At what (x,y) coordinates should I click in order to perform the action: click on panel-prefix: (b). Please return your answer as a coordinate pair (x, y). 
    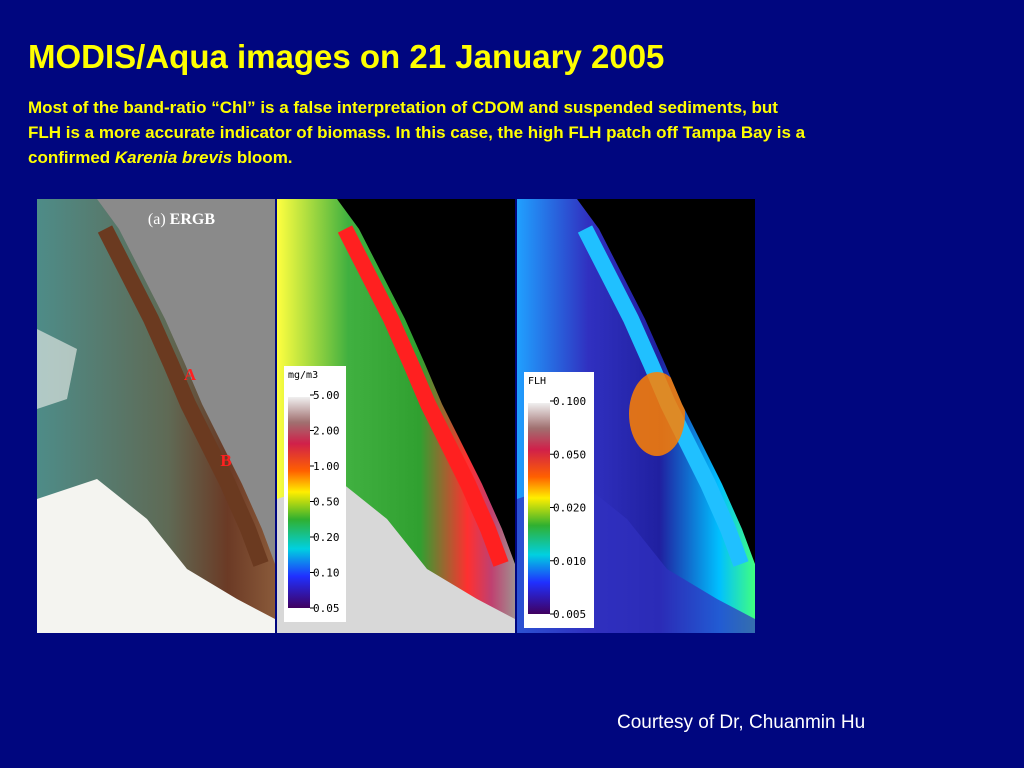
    Looking at the image, I should click on (416, 219).